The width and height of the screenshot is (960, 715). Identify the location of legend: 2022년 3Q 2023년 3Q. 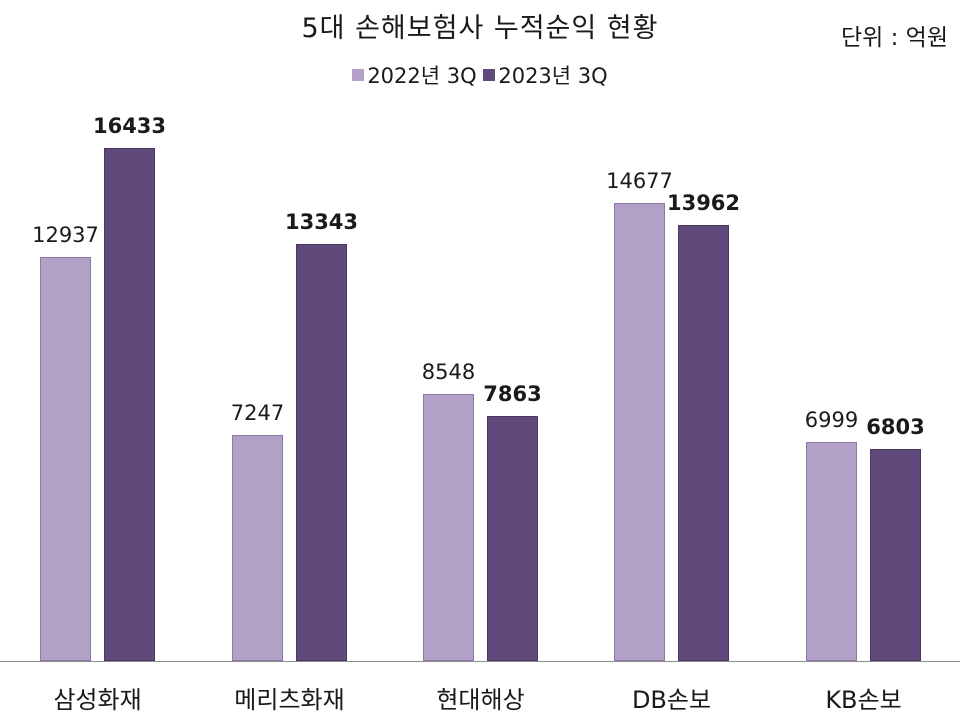
(480, 75).